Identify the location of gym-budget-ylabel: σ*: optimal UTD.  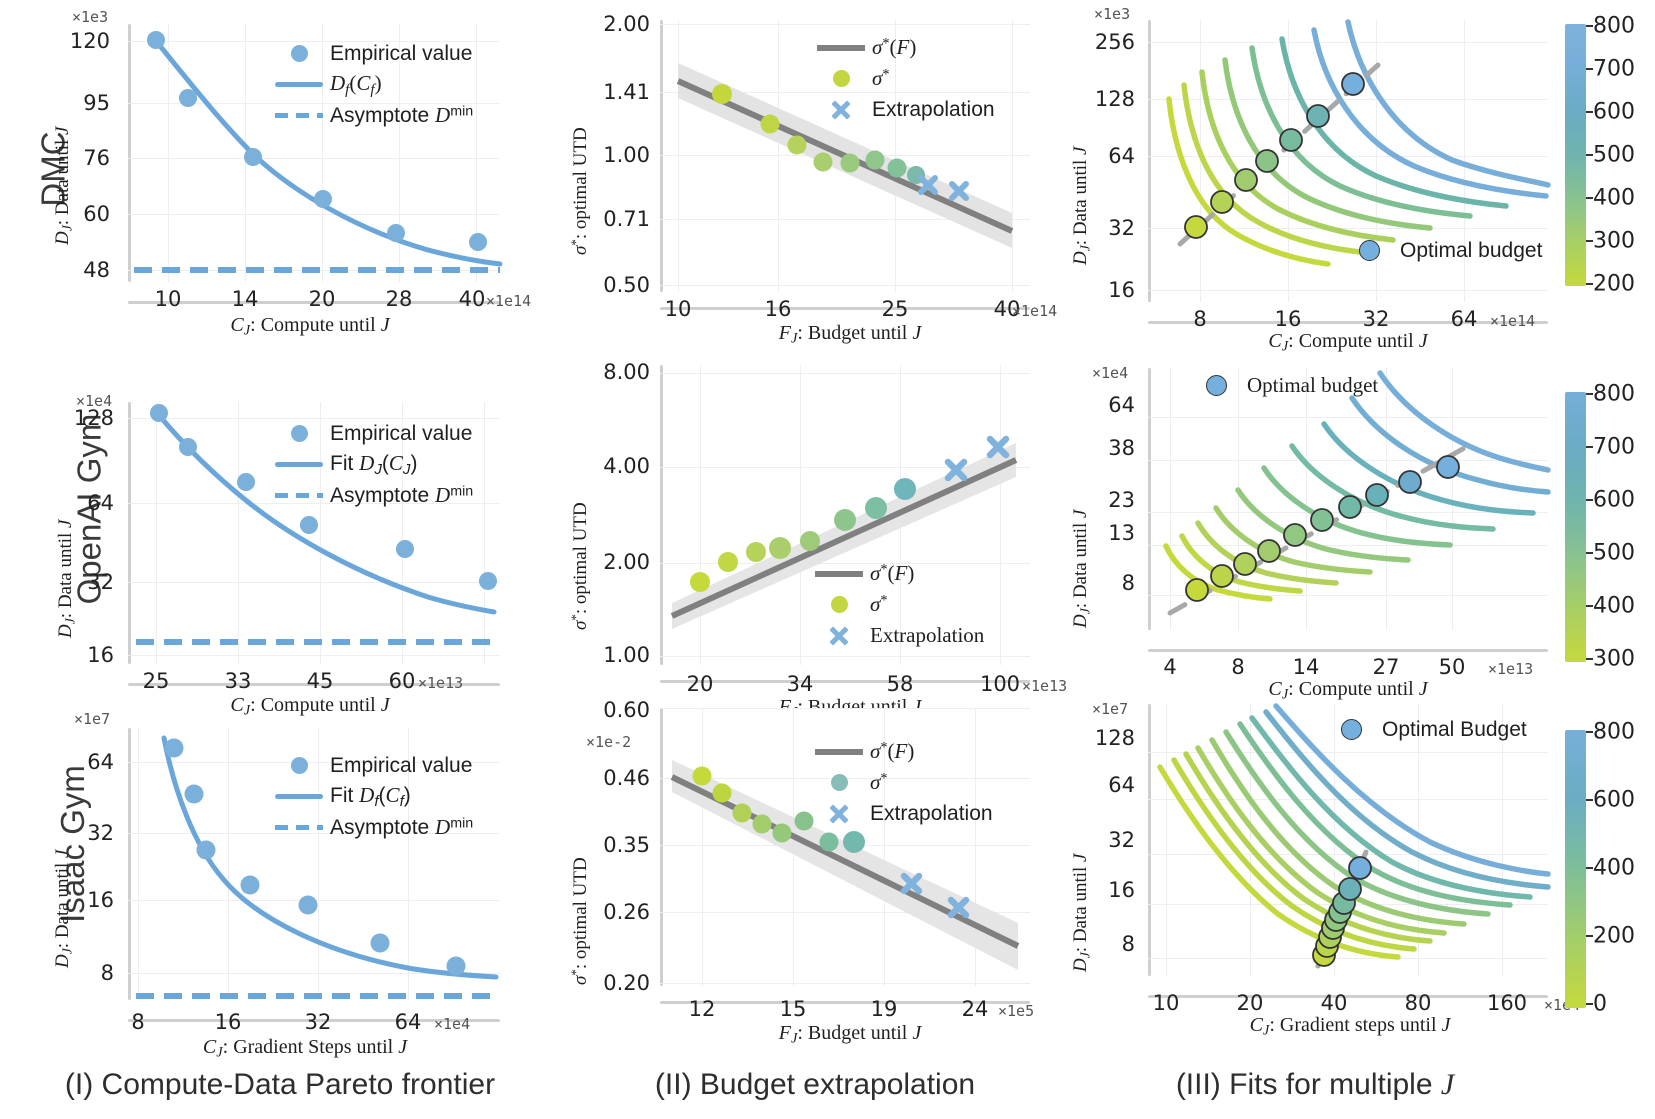
(579, 566).